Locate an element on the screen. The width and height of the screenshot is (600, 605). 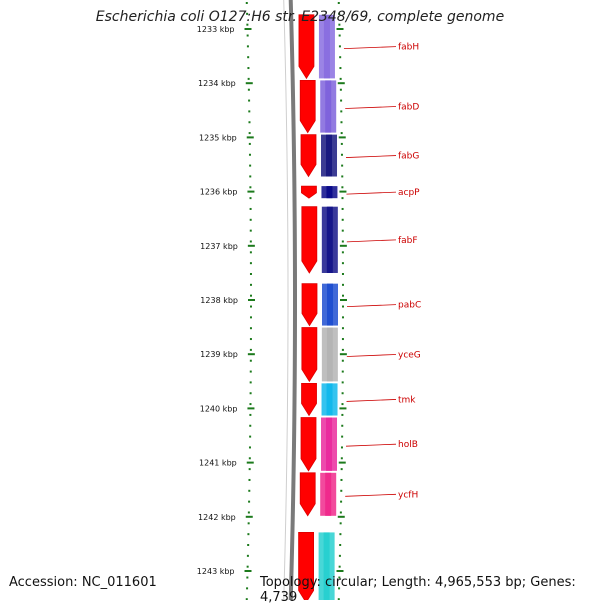
backbone-line is located at coordinates (292, 300).